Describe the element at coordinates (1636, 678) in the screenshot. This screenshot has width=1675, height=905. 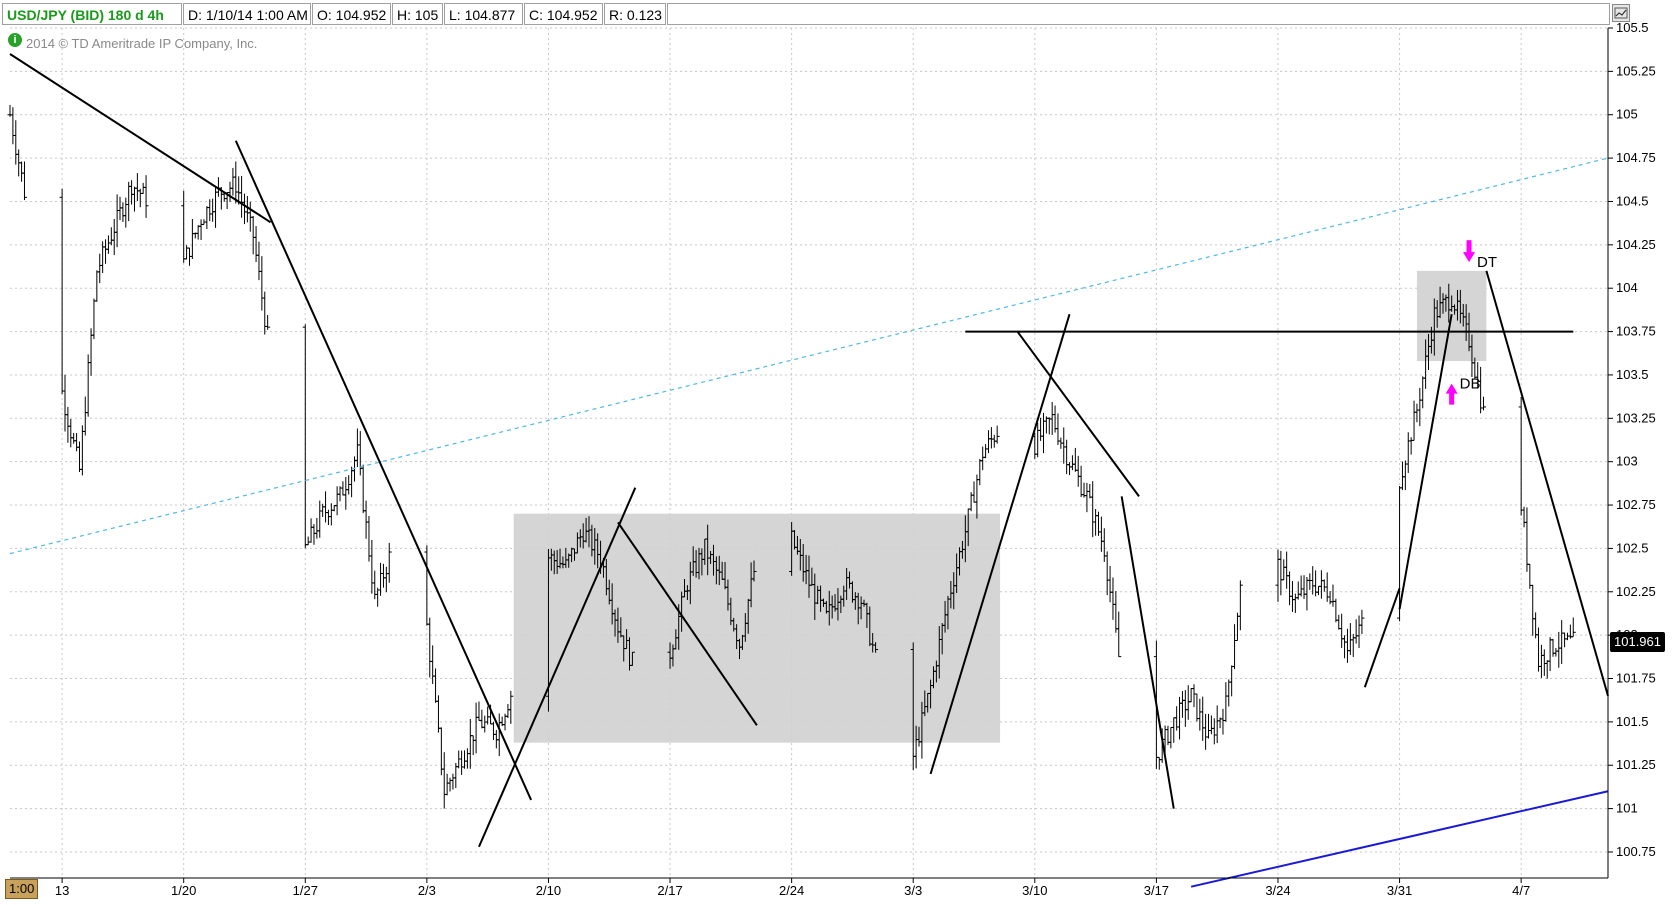
I see `y-tick-label: 101.75` at that location.